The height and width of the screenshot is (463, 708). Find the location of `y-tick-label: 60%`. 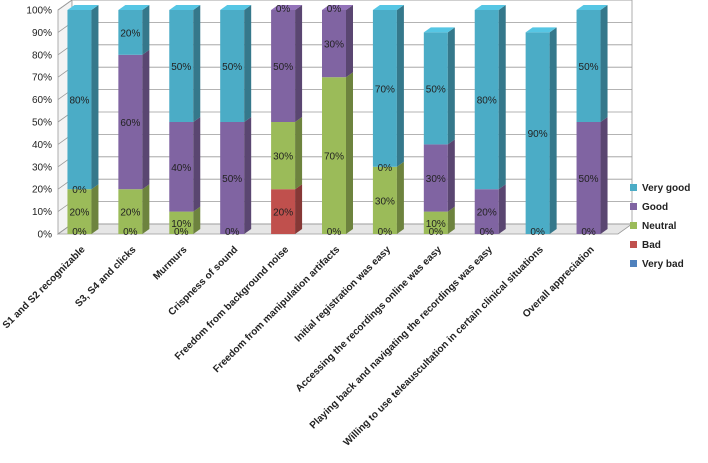

y-tick-label: 60% is located at coordinates (42, 100).